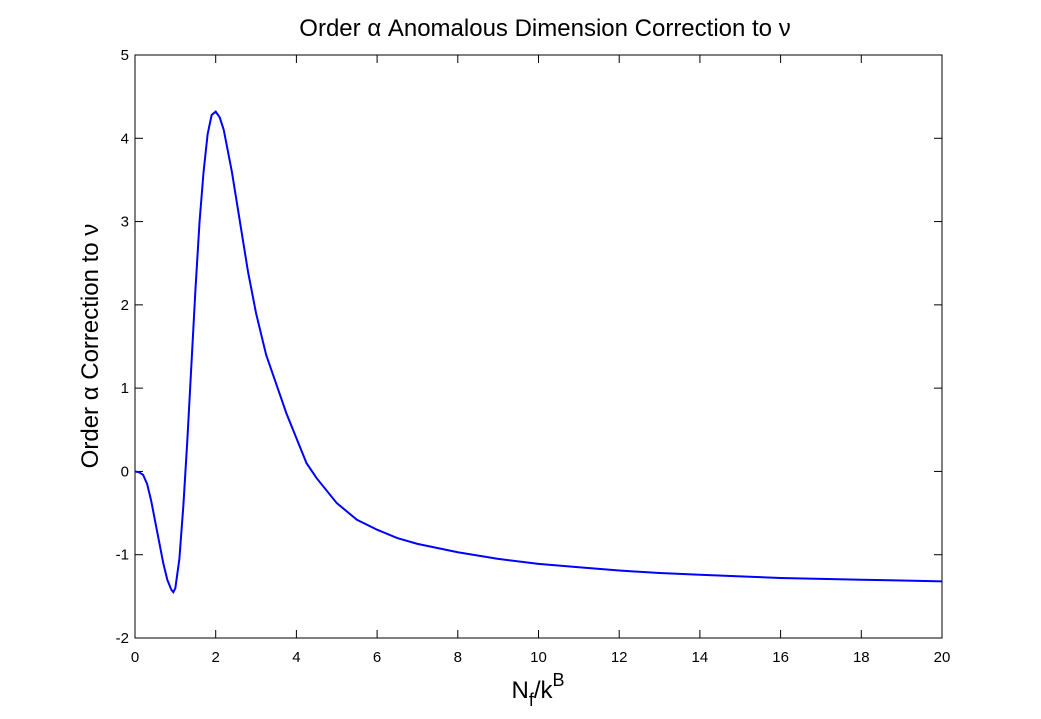  Describe the element at coordinates (125, 471) in the screenshot. I see `y-tick-label: 0` at that location.